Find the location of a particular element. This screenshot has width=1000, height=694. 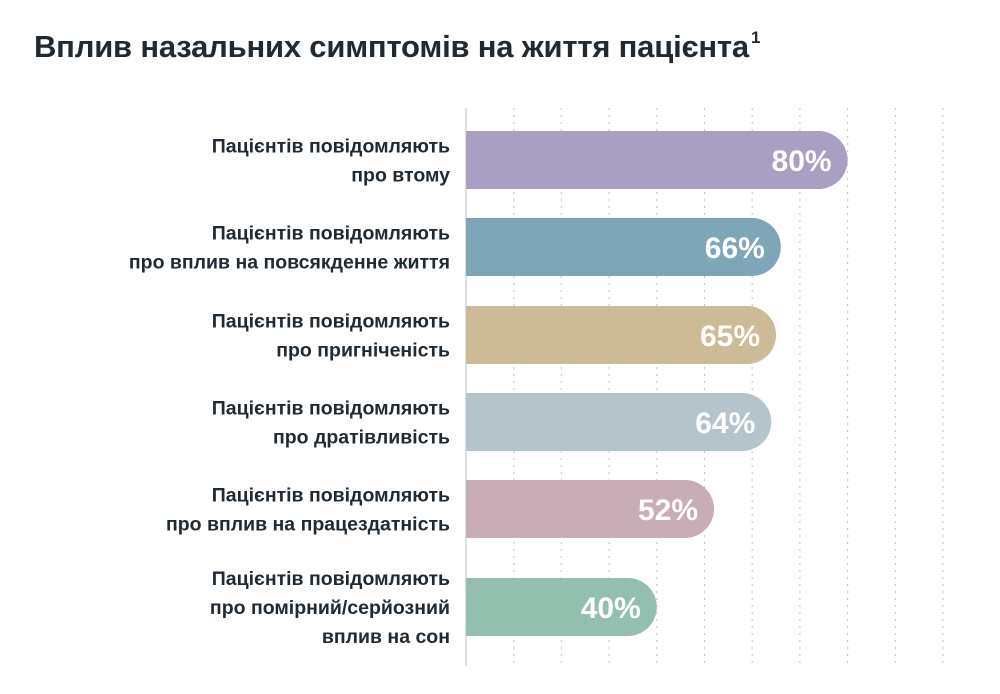

category-label-line: про втому is located at coordinates (400, 176).